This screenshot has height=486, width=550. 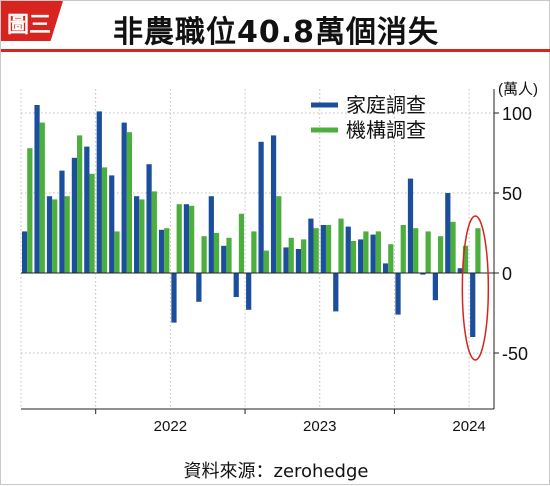 What do you see at coordinates (515, 354) in the screenshot?
I see `y-tick-label: -50` at bounding box center [515, 354].